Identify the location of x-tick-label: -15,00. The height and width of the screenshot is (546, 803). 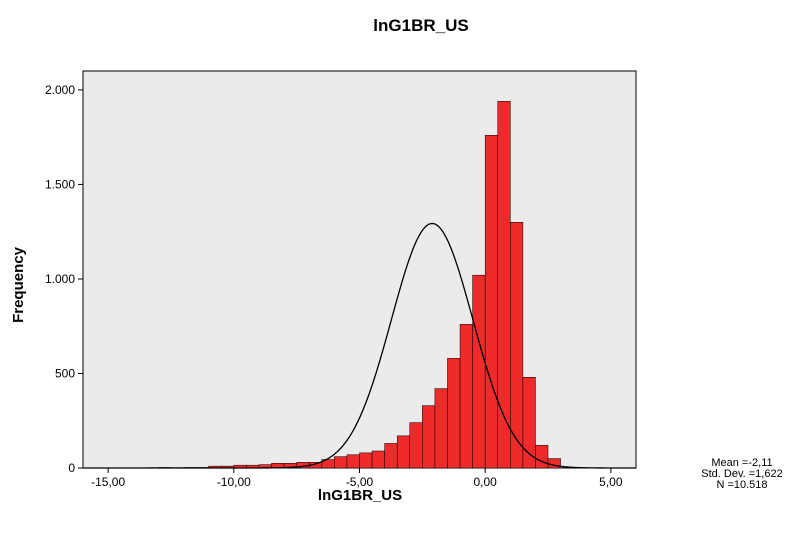
(108, 482).